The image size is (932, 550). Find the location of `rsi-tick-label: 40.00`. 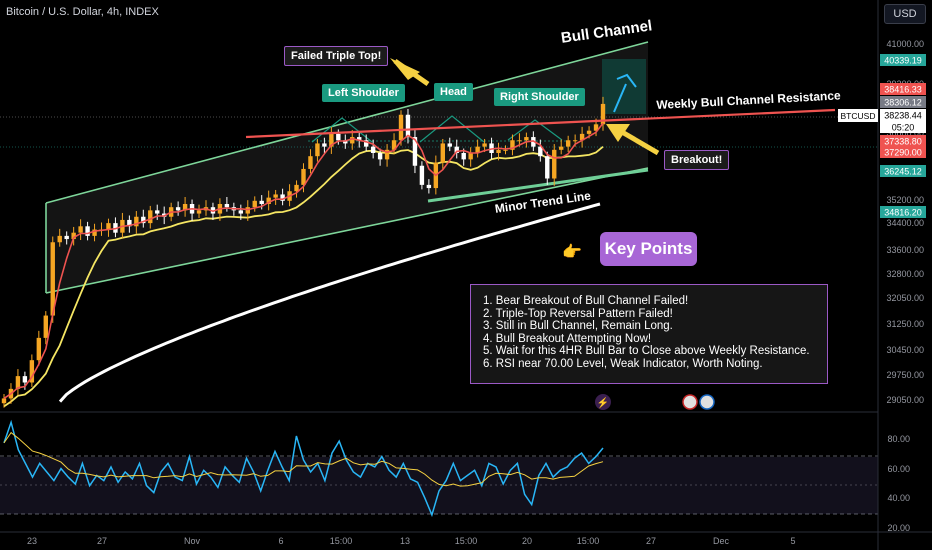

rsi-tick-label: 40.00 is located at coordinates (898, 498).